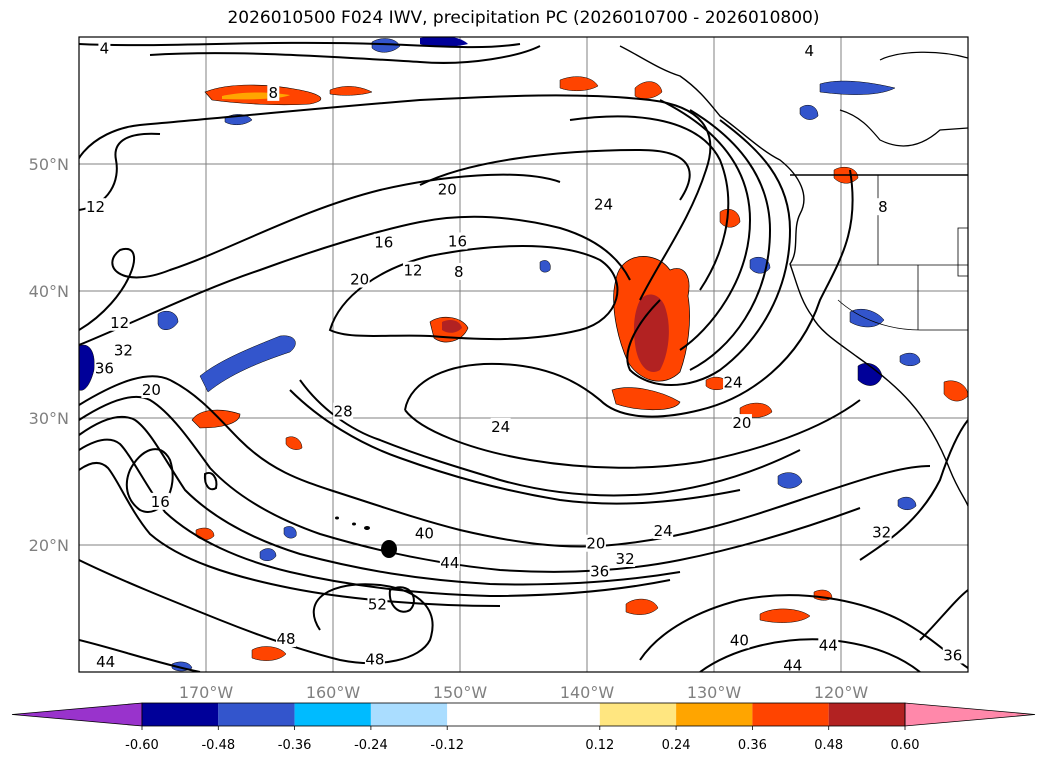 This screenshot has width=1047, height=765. I want to click on hawaii, so click(366, 537).